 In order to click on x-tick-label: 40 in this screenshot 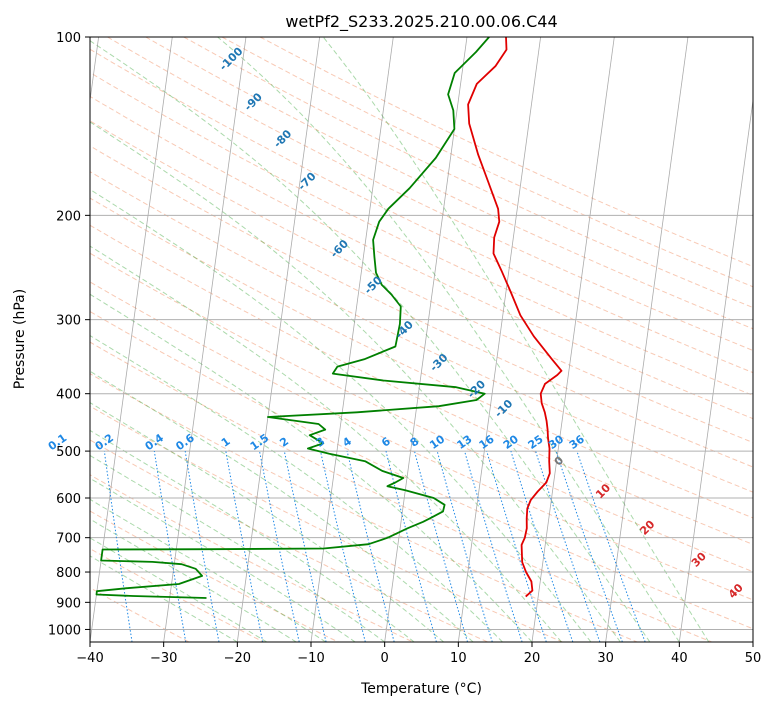, I will do `click(679, 658)`.